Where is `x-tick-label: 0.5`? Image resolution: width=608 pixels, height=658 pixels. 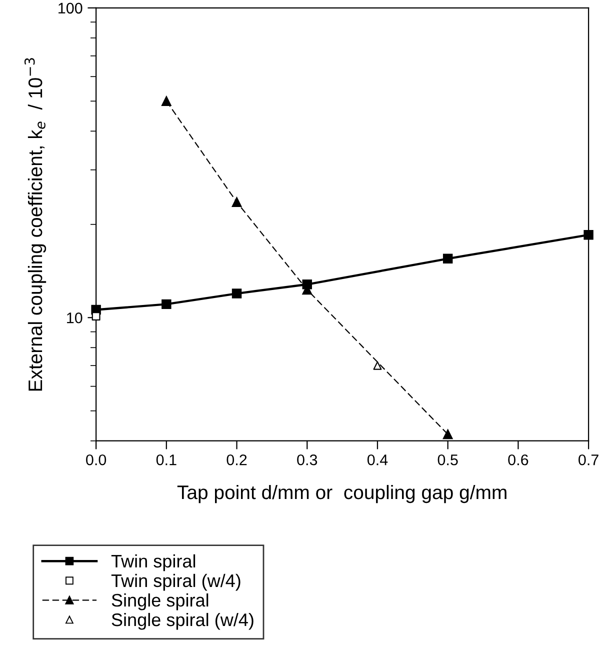
x-tick-label: 0.5 is located at coordinates (448, 460).